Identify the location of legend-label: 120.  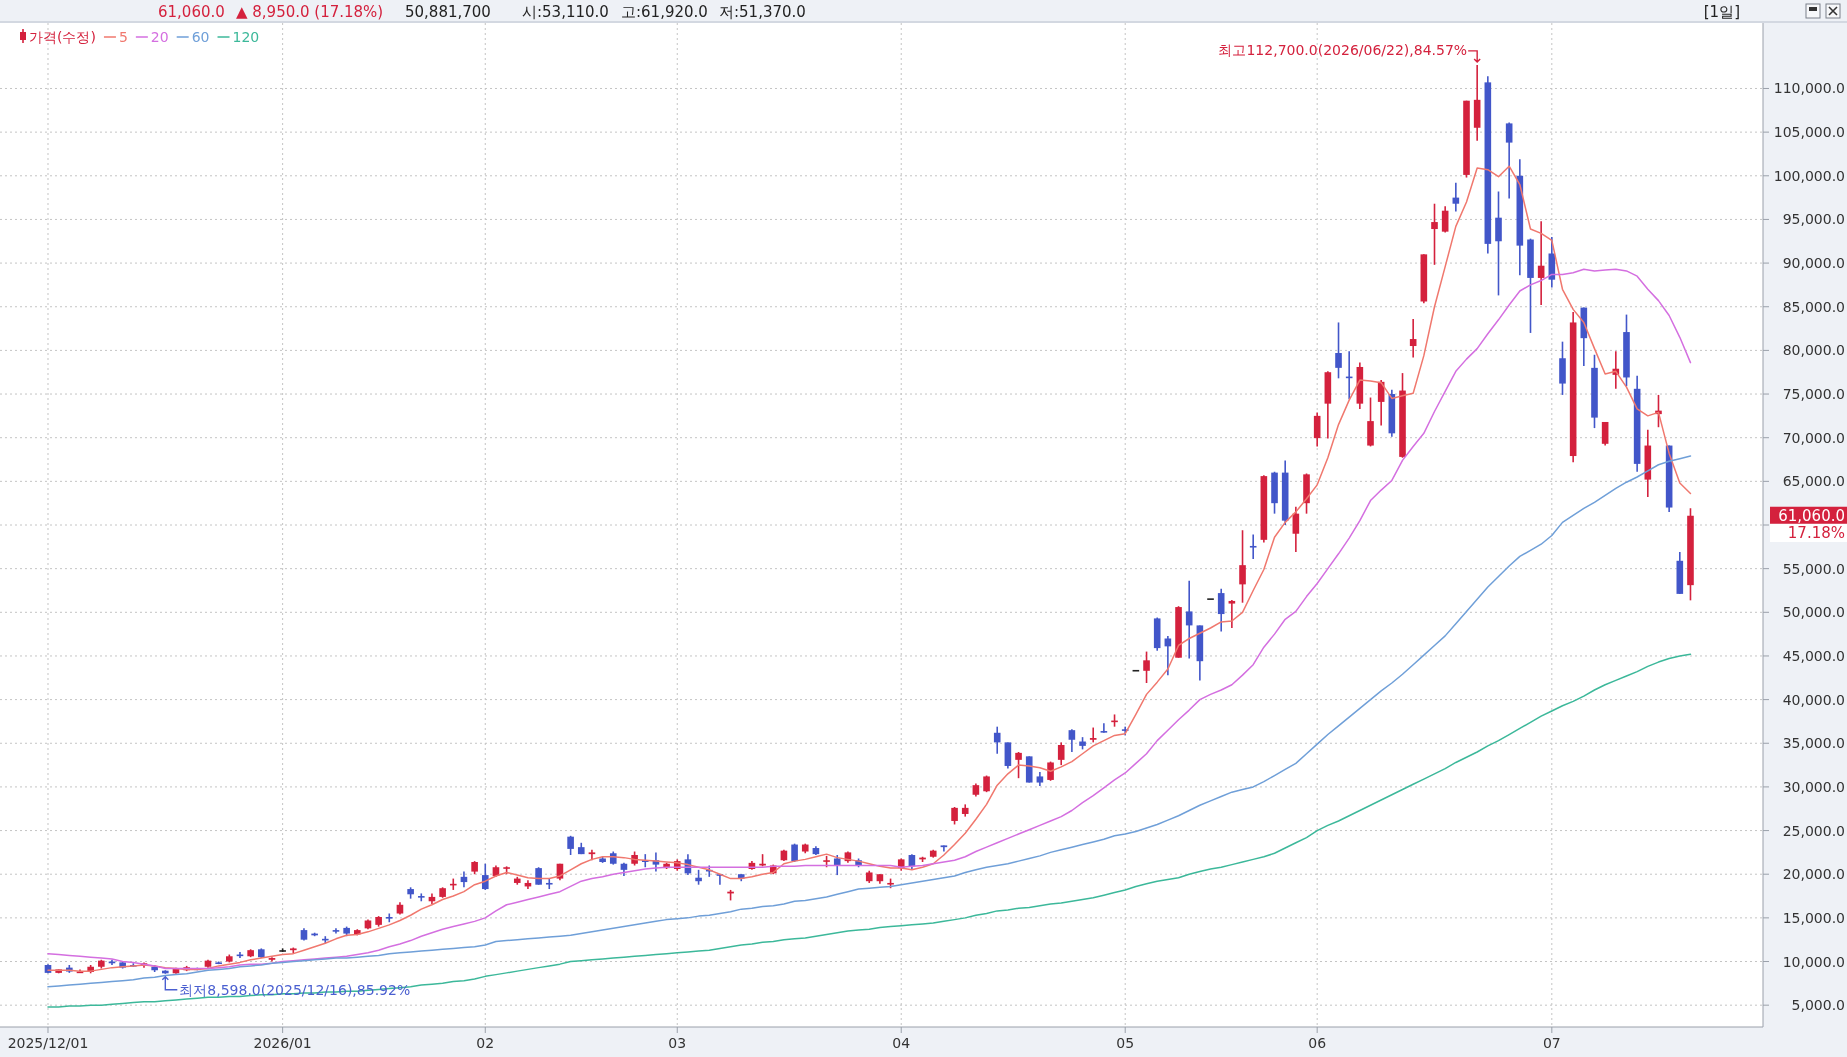
(246, 37).